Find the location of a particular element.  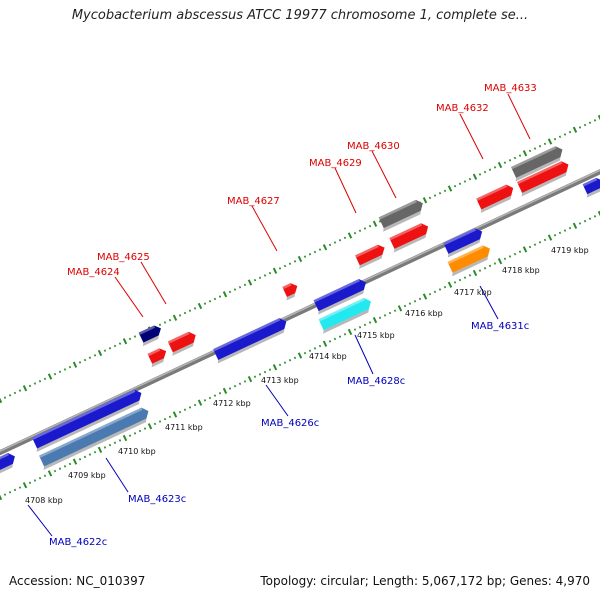

reverse-leader is located at coordinates (364, 354).